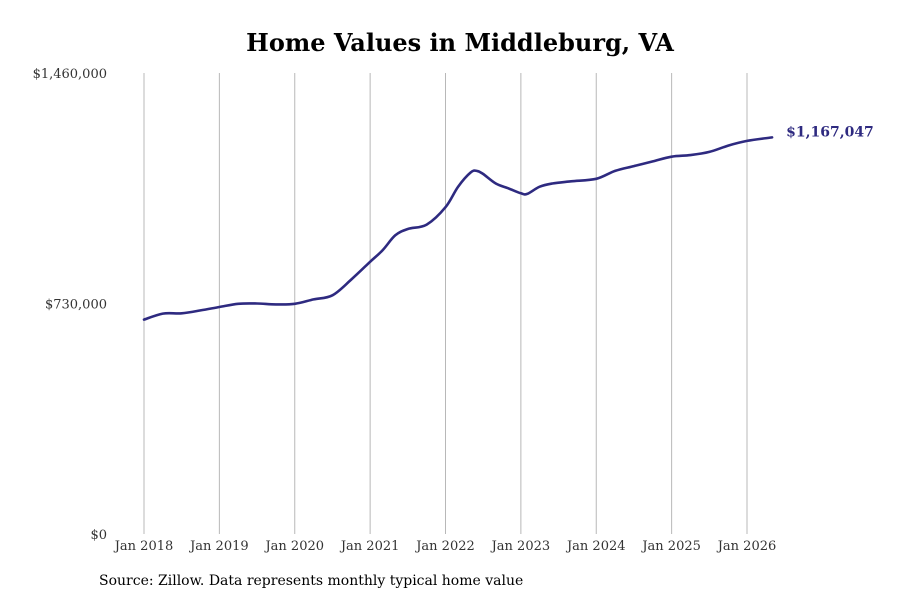 The image size is (900, 600). I want to click on x-tick-label: Jan 2019, so click(218, 546).